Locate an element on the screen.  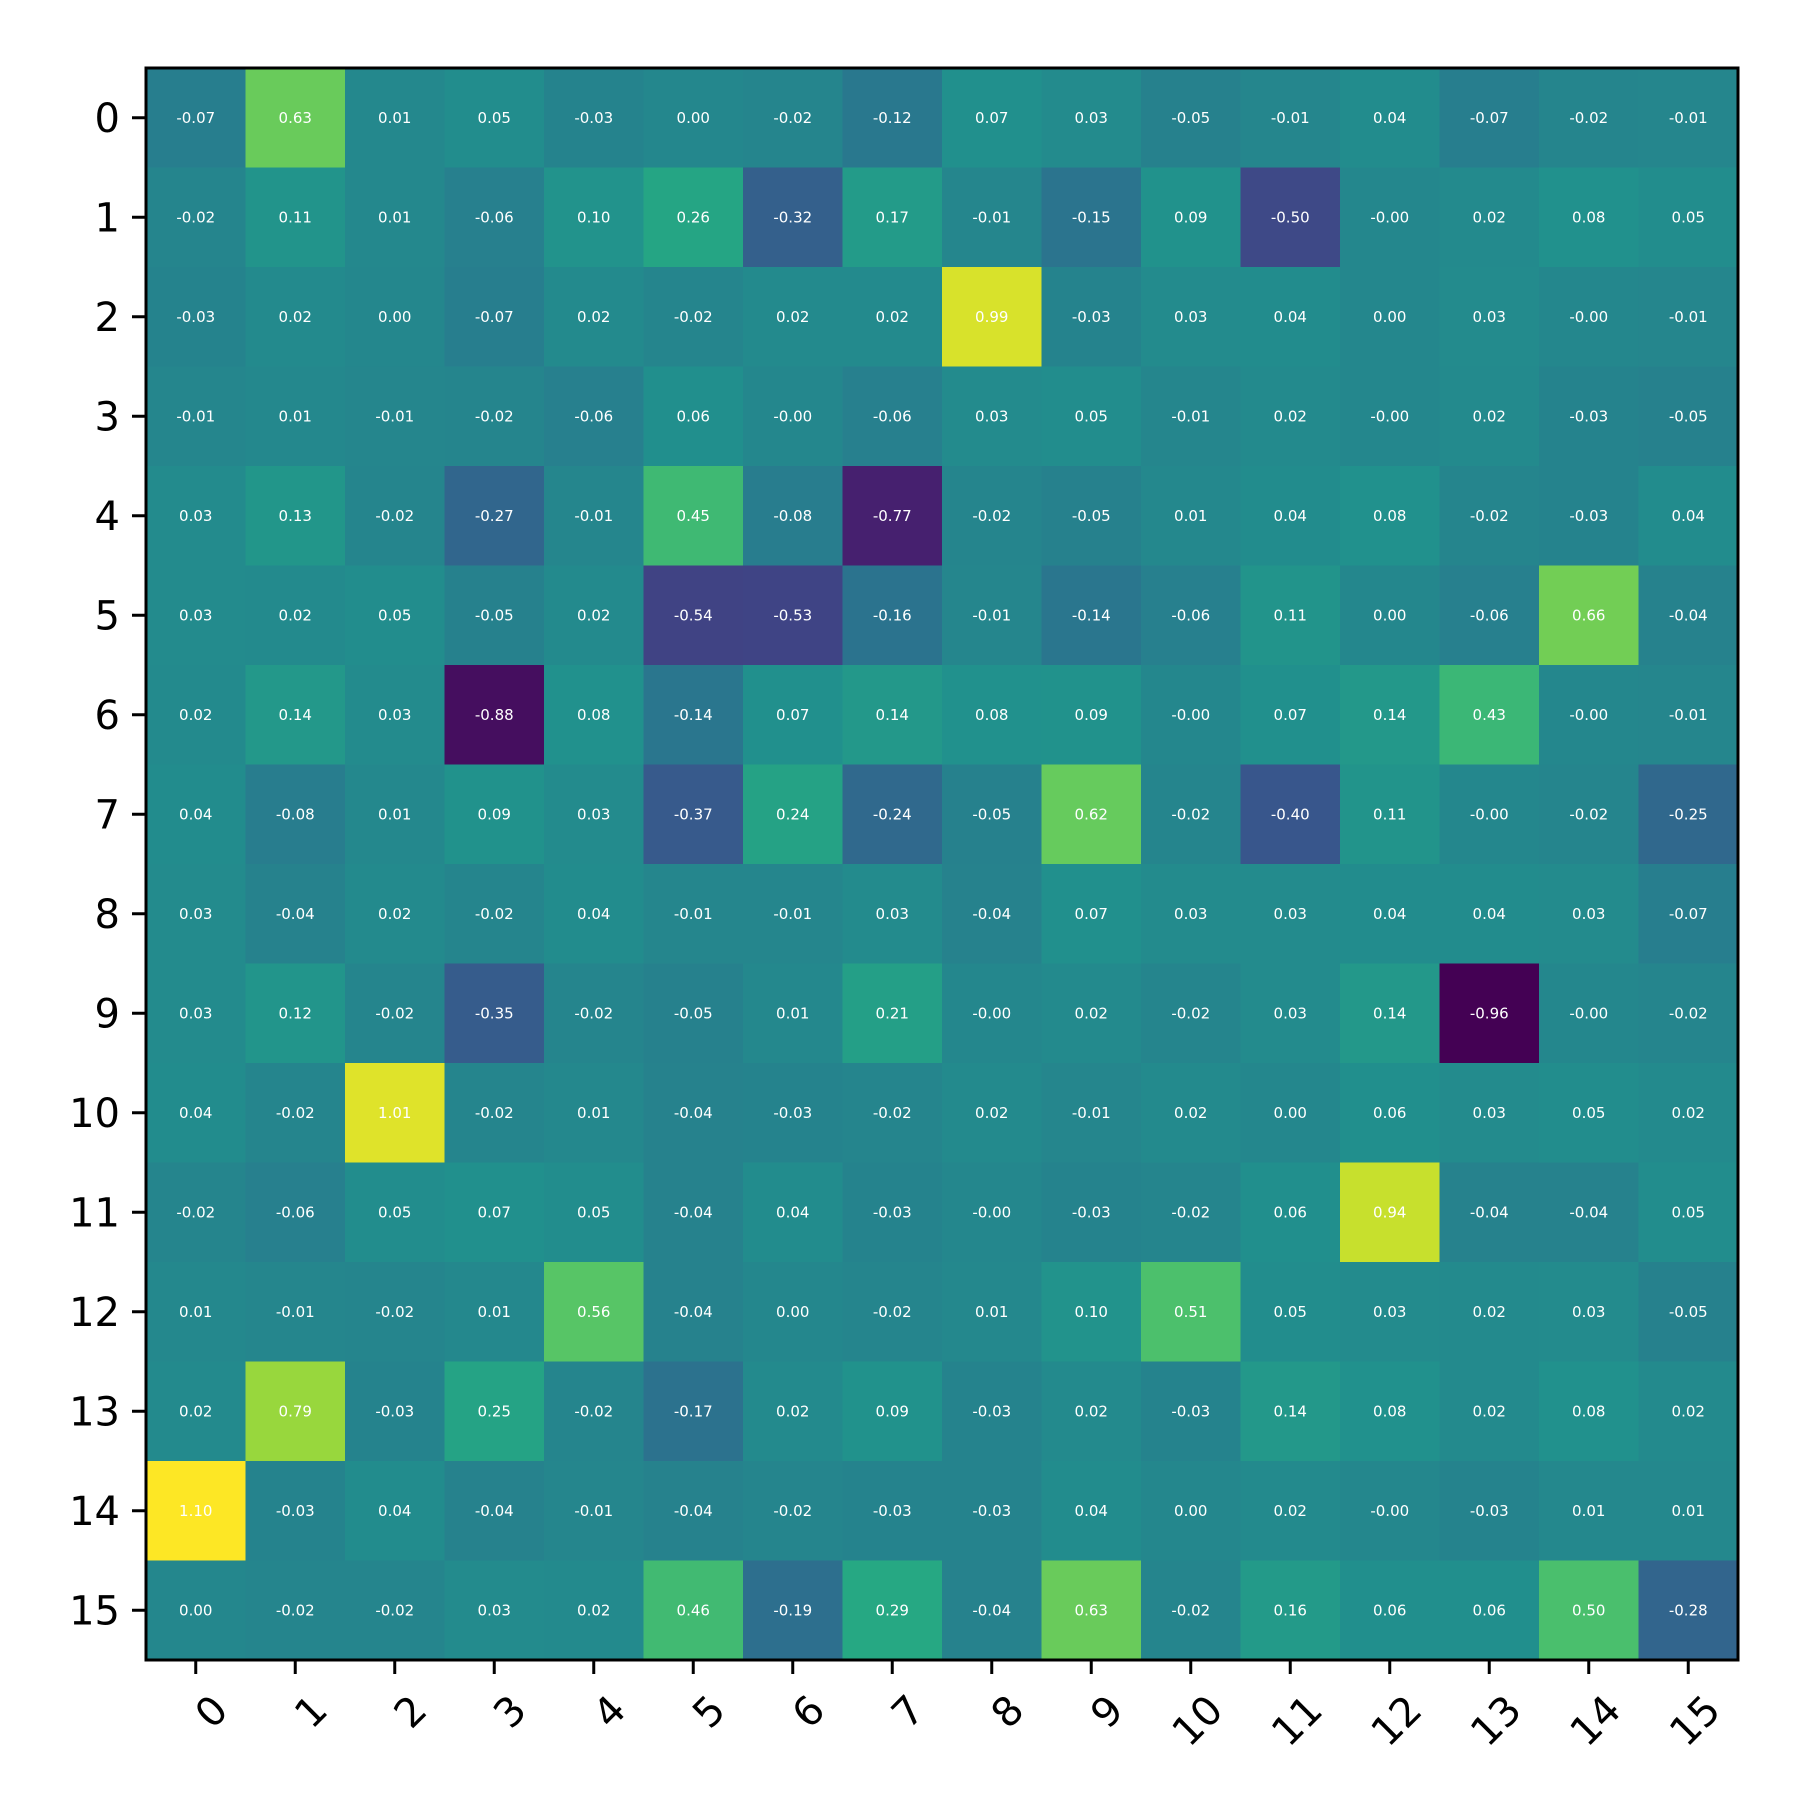
cell-value-r2-c4: 0.02 is located at coordinates (593, 317).